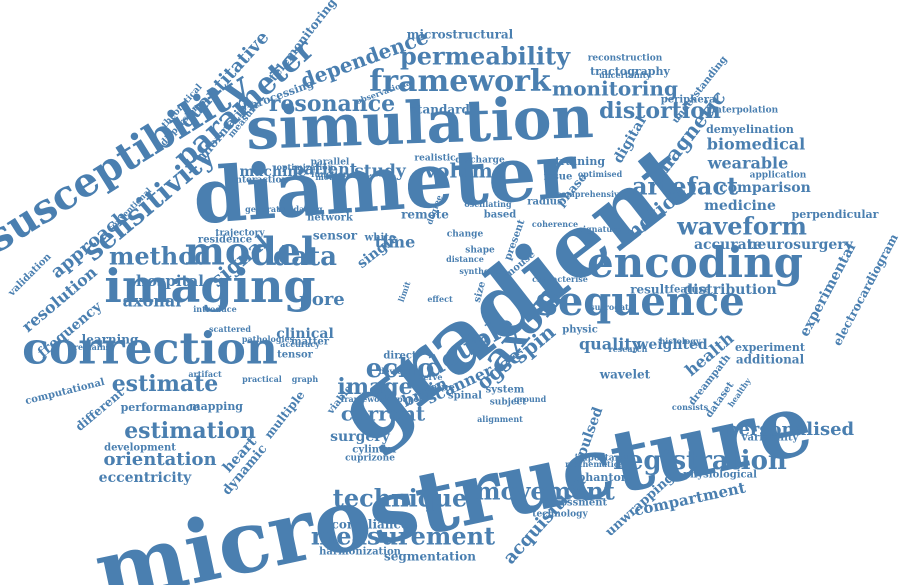  I want to click on word-159: pathologies, so click(268, 339).